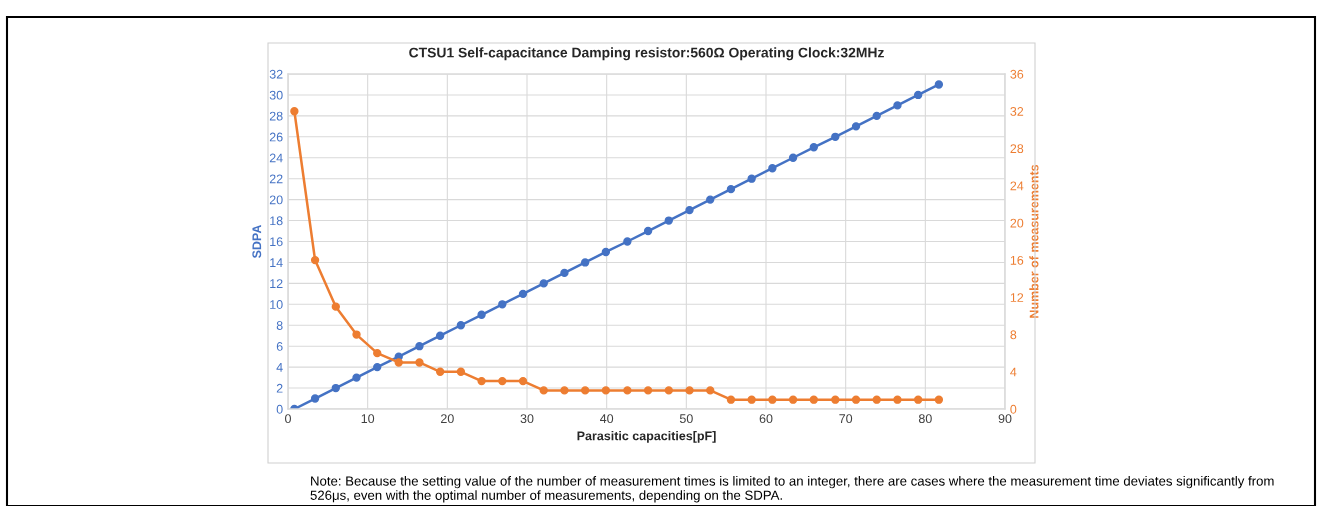  Describe the element at coordinates (1013, 409) in the screenshot. I see `y2-tick-label: 0` at that location.